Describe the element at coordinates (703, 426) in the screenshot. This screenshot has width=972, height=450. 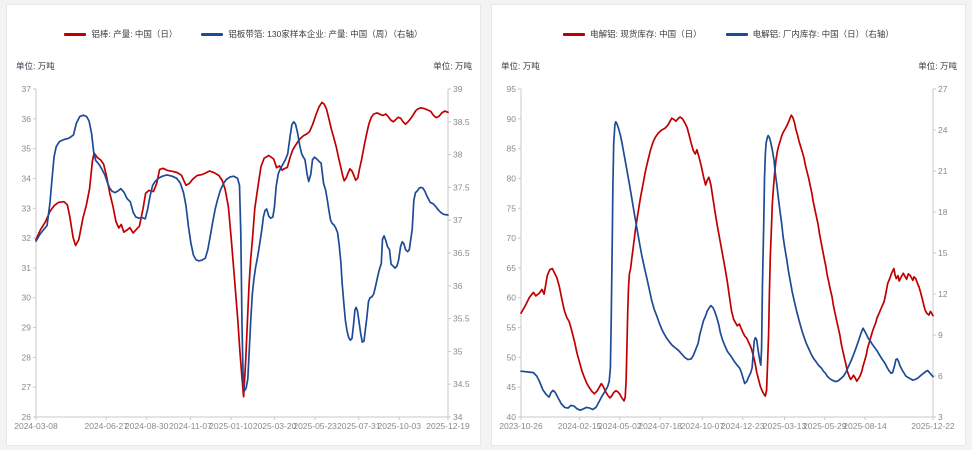
I see `x-axis-tick-label: 2024-10-07` at that location.